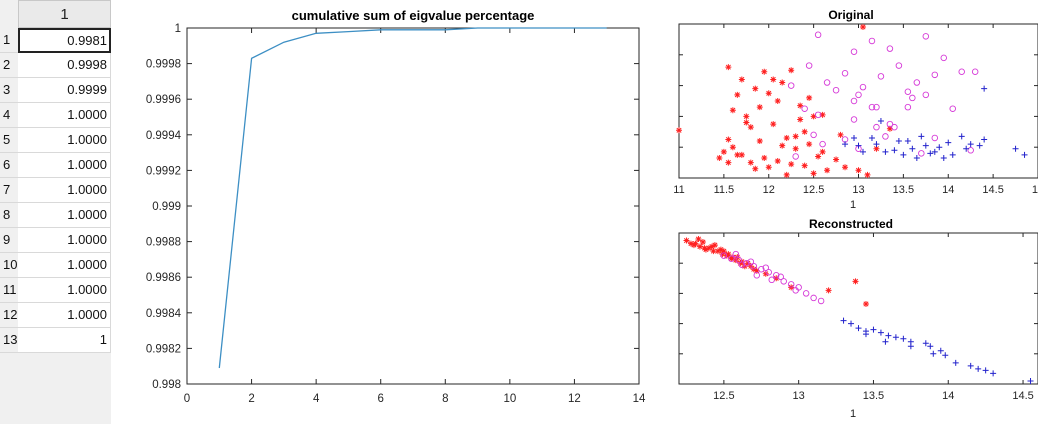 This screenshot has height=429, width=1038. Describe the element at coordinates (64, 14) in the screenshot. I see `column-header: 1` at that location.